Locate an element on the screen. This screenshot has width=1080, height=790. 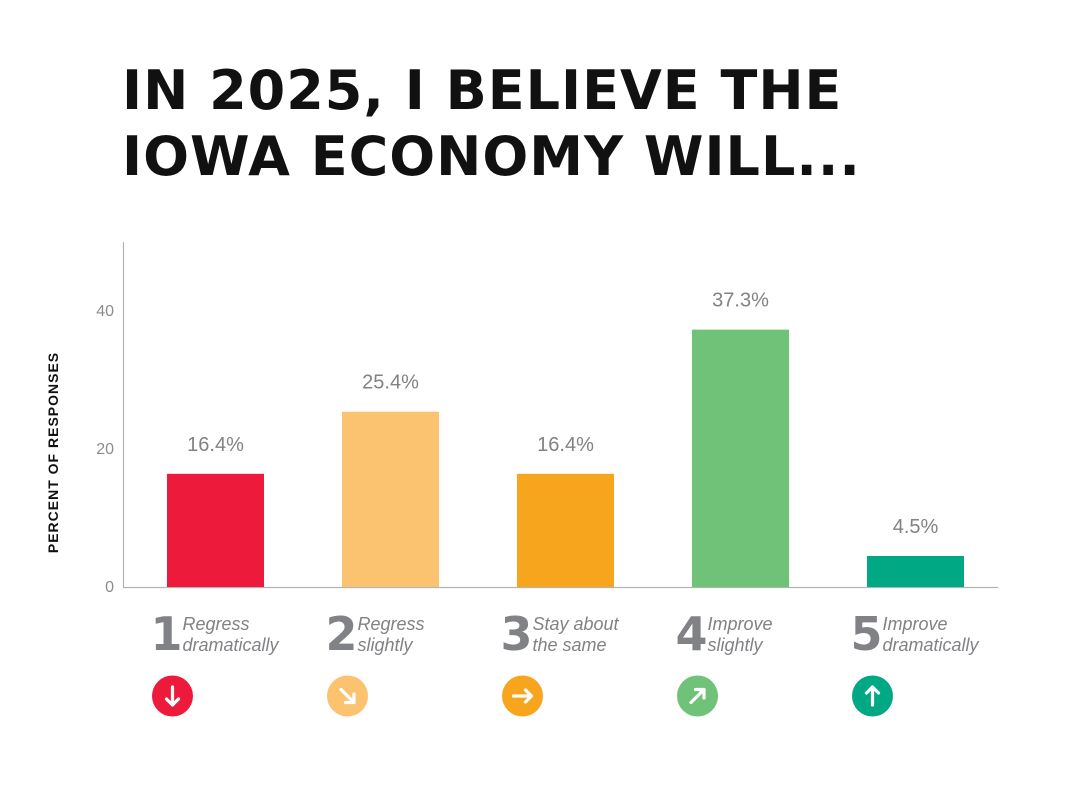
category-number-4: 4 is located at coordinates (692, 634).